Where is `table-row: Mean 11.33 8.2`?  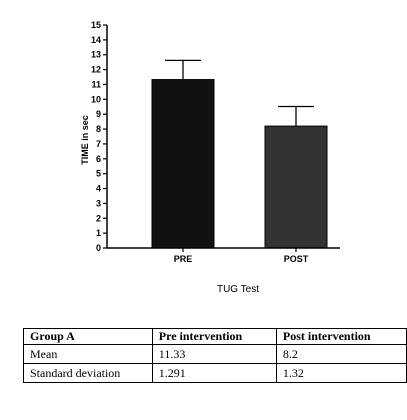
table-row: Mean 11.33 8.2 is located at coordinates (215, 354).